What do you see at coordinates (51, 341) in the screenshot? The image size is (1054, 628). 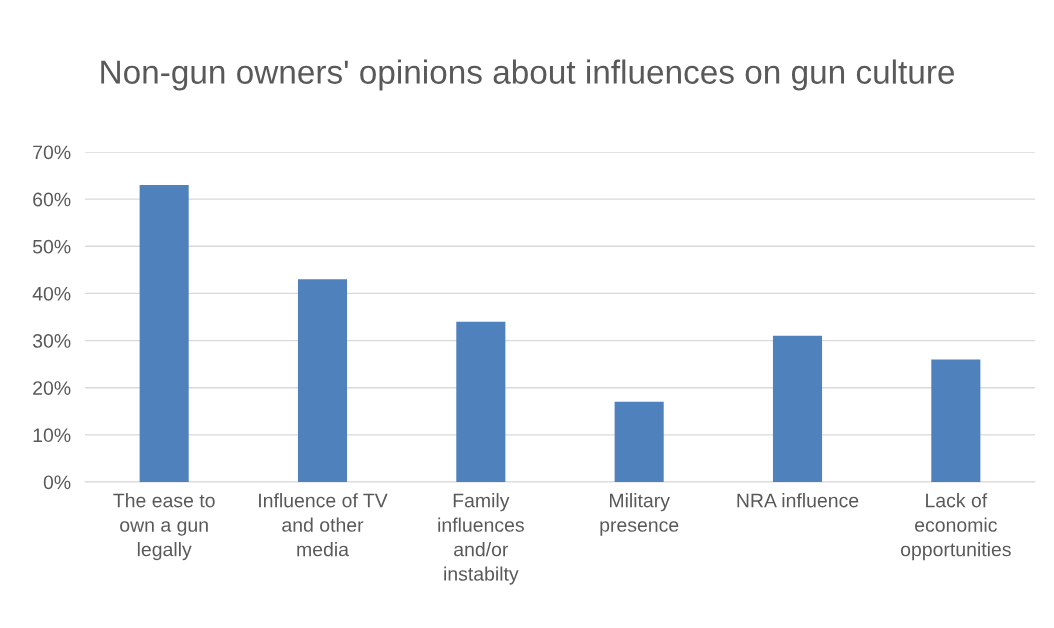 I see `y-tick-label: 30%` at bounding box center [51, 341].